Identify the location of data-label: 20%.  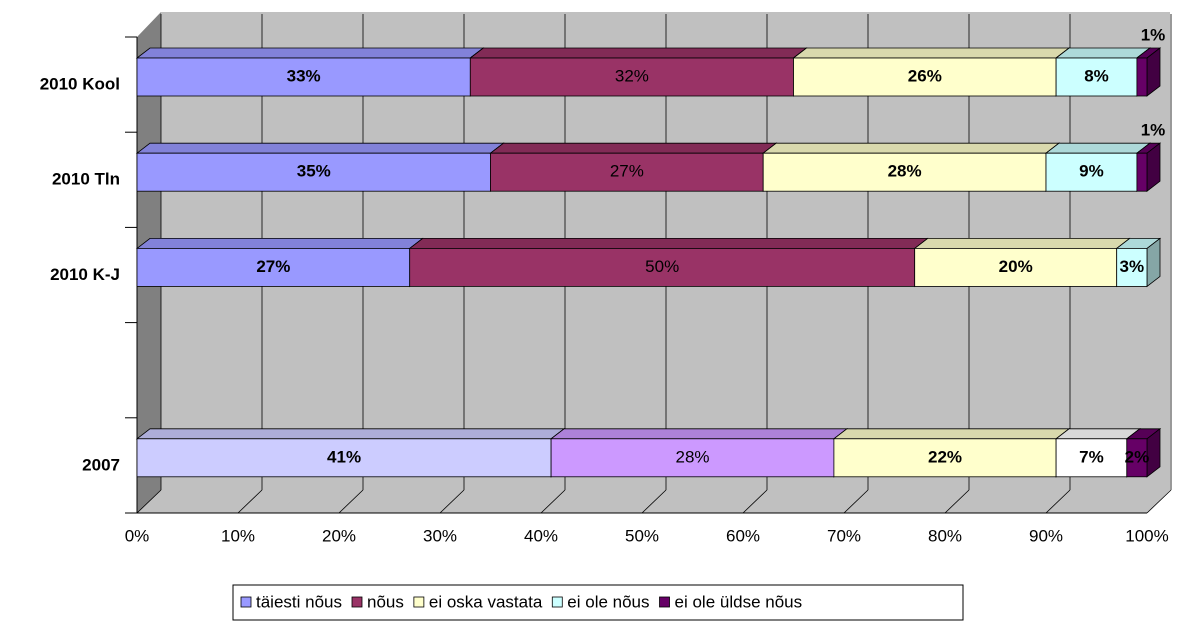
(1016, 266).